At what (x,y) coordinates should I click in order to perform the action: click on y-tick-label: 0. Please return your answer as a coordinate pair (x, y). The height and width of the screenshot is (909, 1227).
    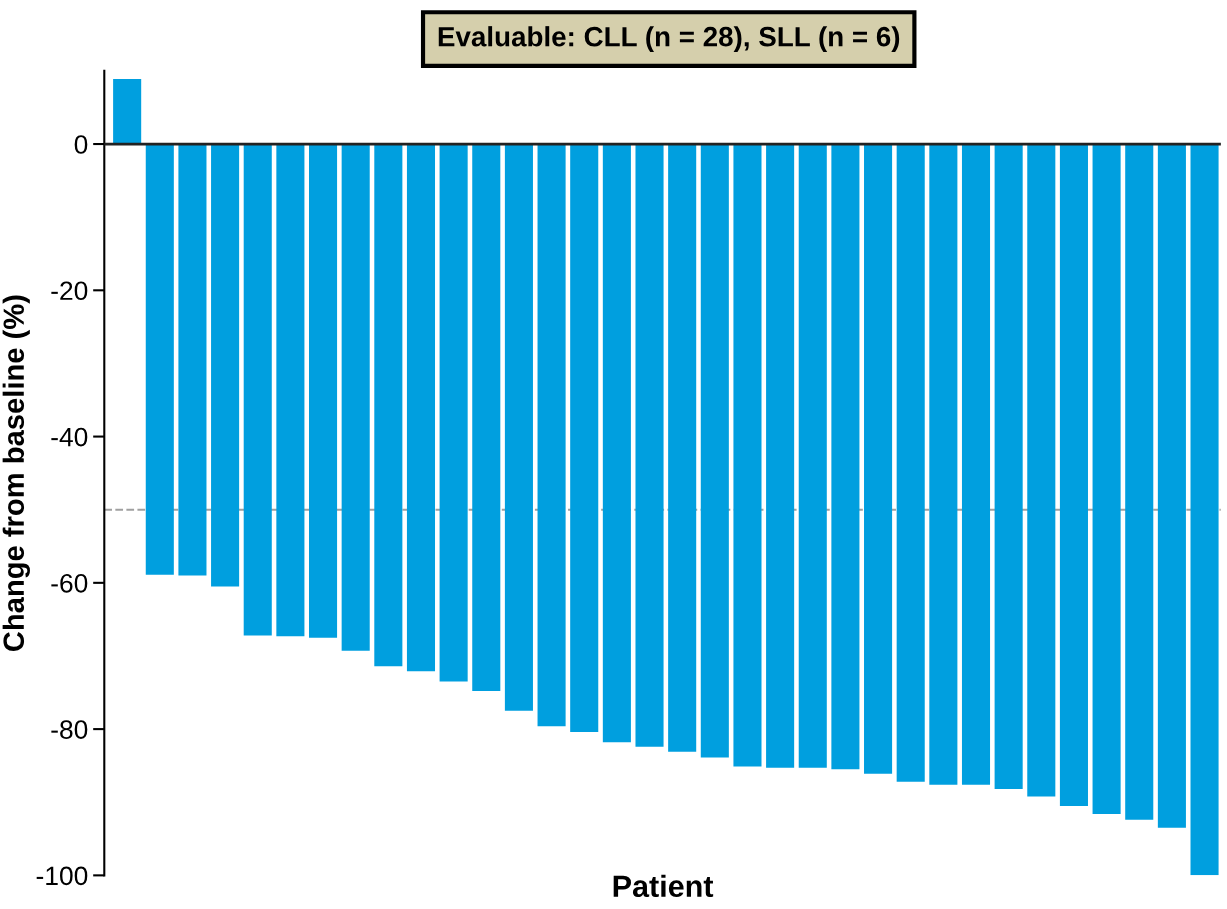
    Looking at the image, I should click on (81, 144).